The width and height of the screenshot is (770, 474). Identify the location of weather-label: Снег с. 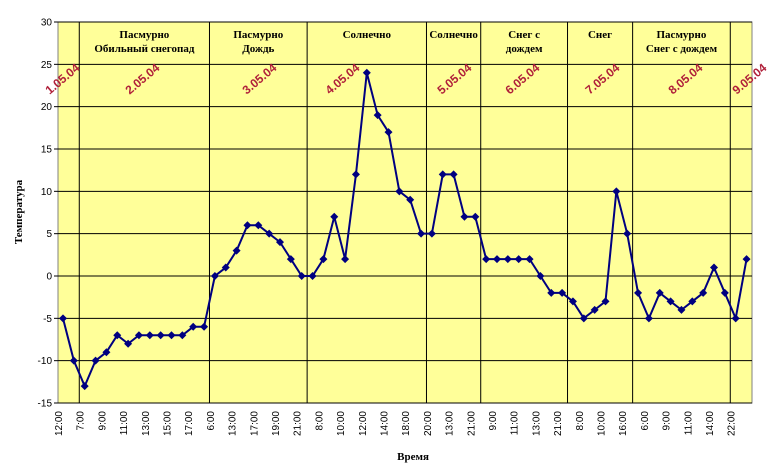
(524, 35).